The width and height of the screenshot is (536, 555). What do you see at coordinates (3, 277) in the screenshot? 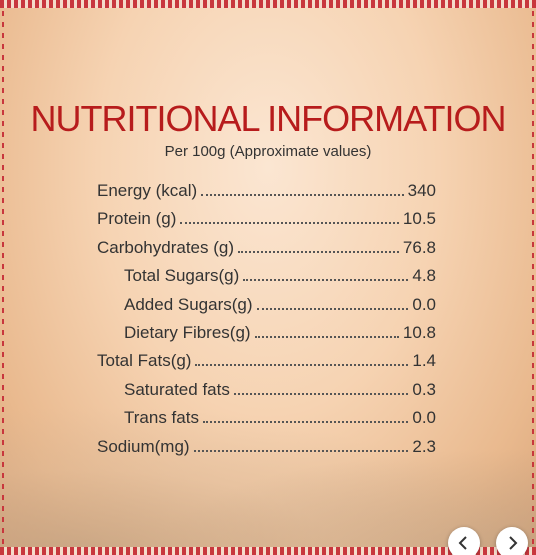
I see `border-left` at bounding box center [3, 277].